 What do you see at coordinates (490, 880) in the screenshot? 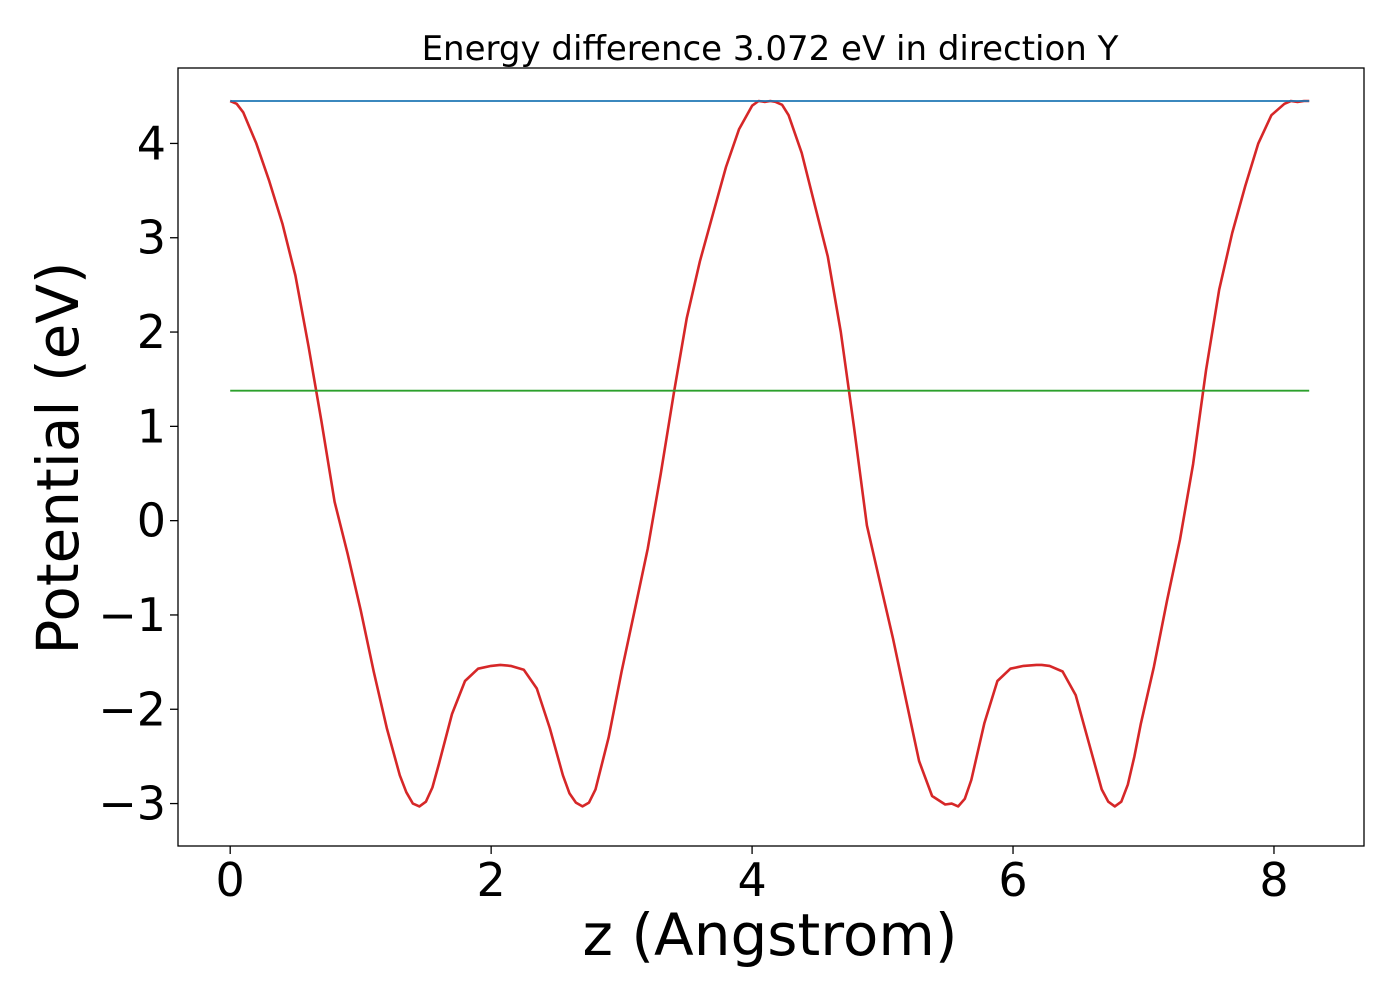
I see `x-tick-label: 2` at bounding box center [490, 880].